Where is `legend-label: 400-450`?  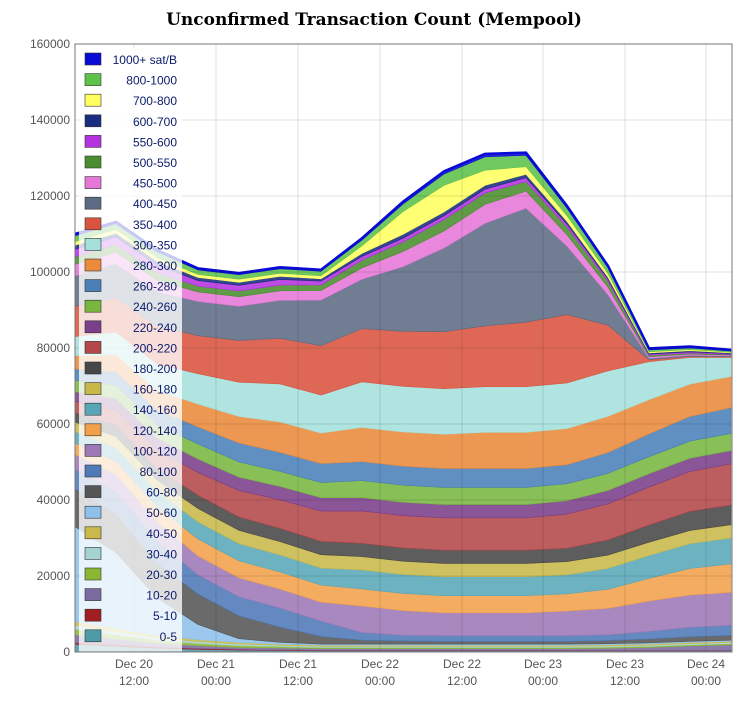 legend-label: 400-450 is located at coordinates (155, 204).